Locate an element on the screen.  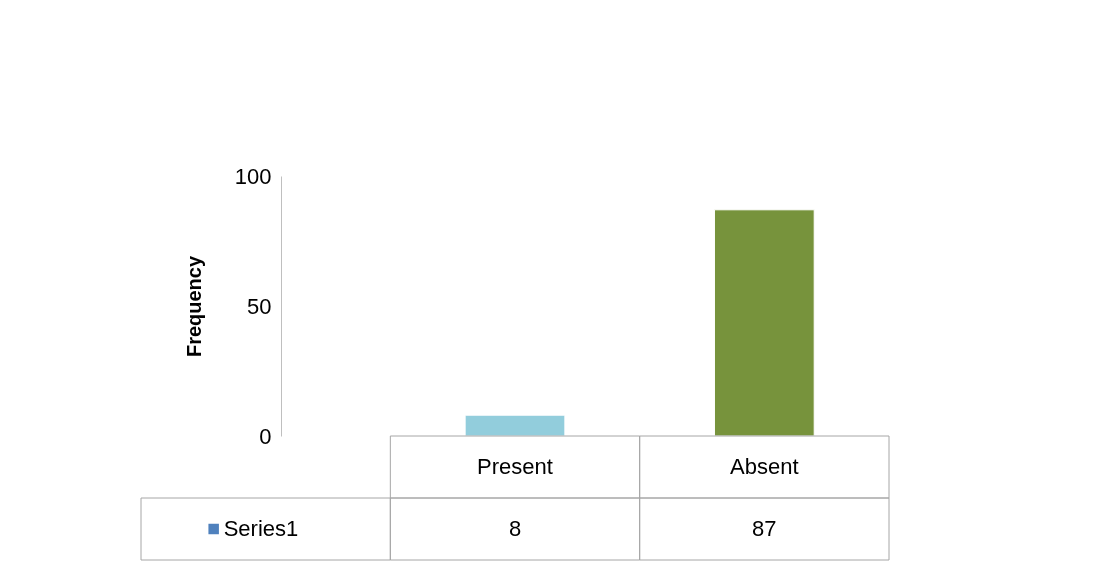
y-tick-label: 100 is located at coordinates (253, 176).